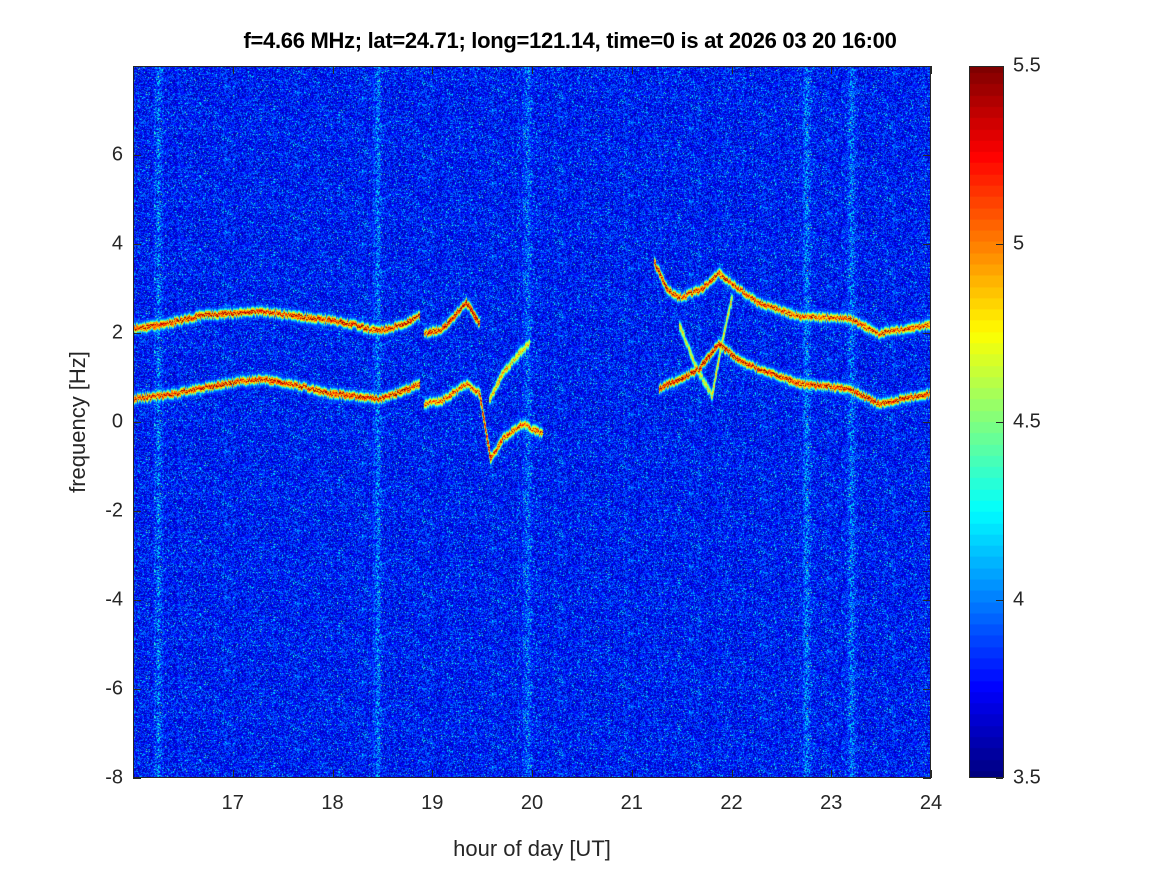  I want to click on colorbar-tick-label: 3.5, so click(1027, 777).